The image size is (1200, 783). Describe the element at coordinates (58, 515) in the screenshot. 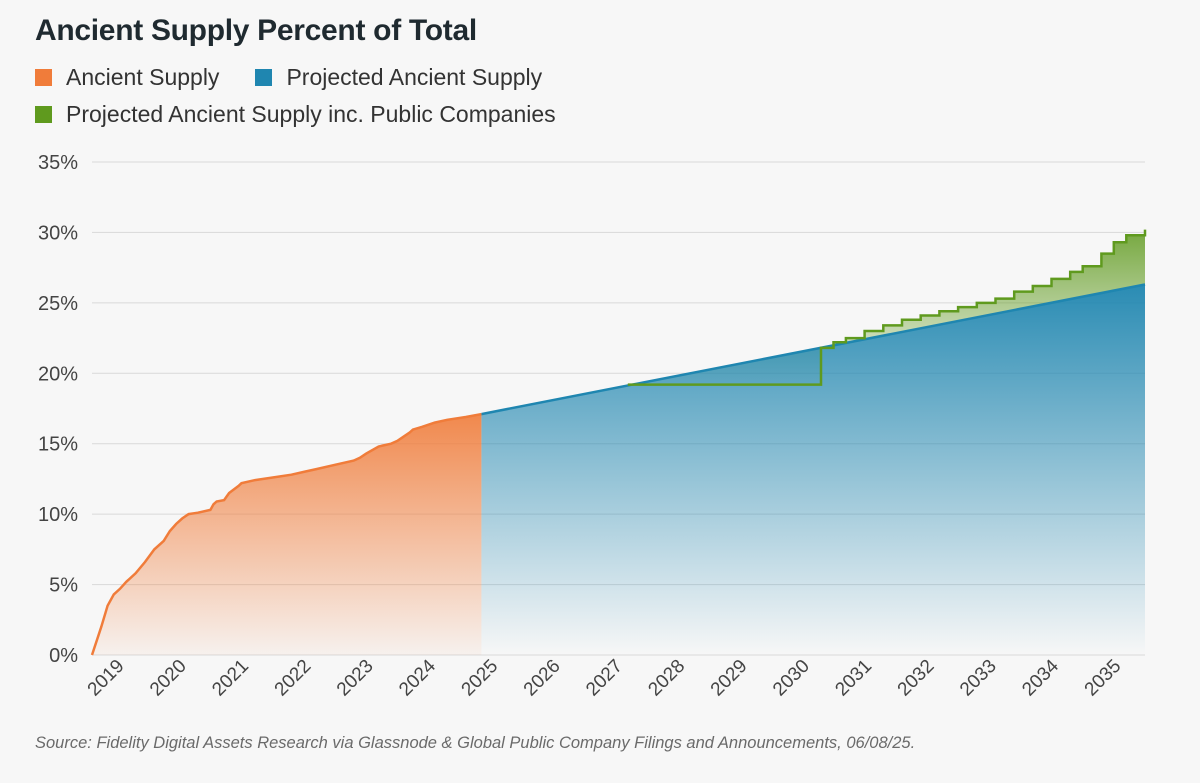

I see `y-tick-label-2: 10%` at that location.